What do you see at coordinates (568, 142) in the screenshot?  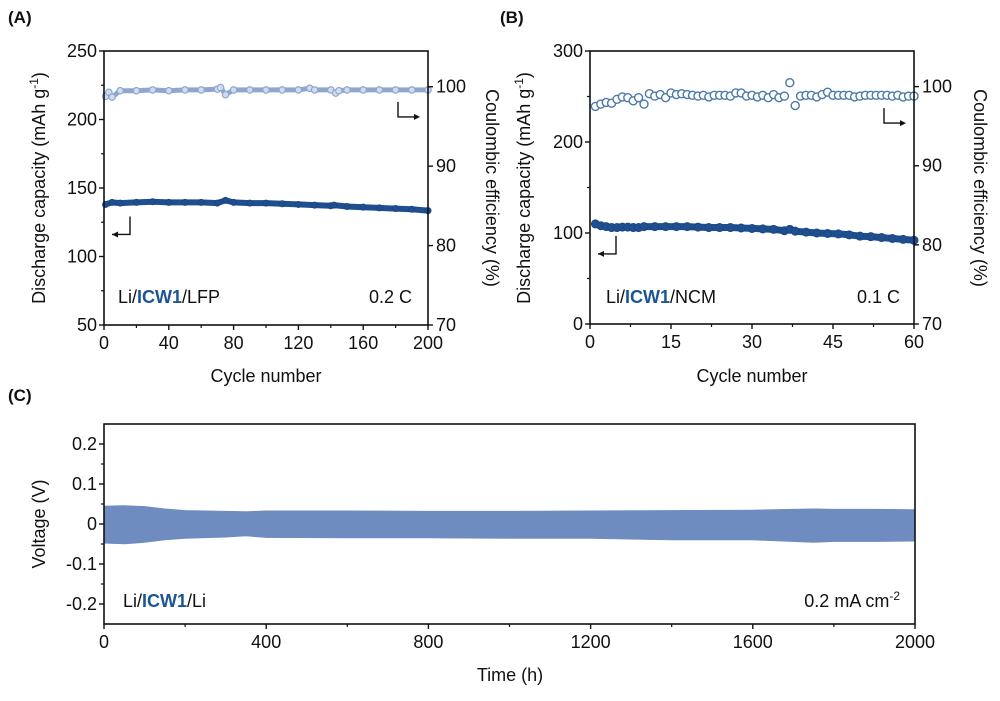 I see `panel-b-ytick-label: 200` at bounding box center [568, 142].